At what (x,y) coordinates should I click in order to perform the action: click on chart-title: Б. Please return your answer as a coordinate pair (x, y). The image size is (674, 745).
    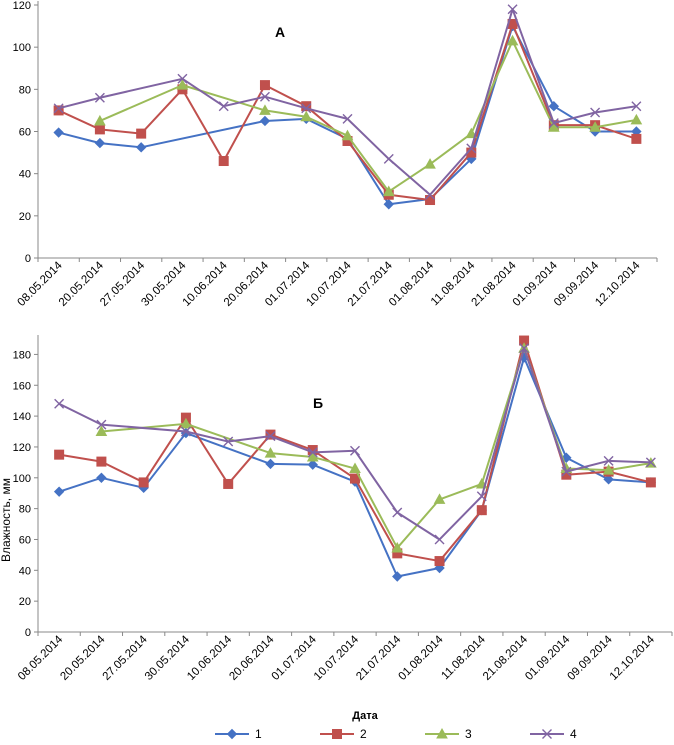
    Looking at the image, I should click on (318, 403).